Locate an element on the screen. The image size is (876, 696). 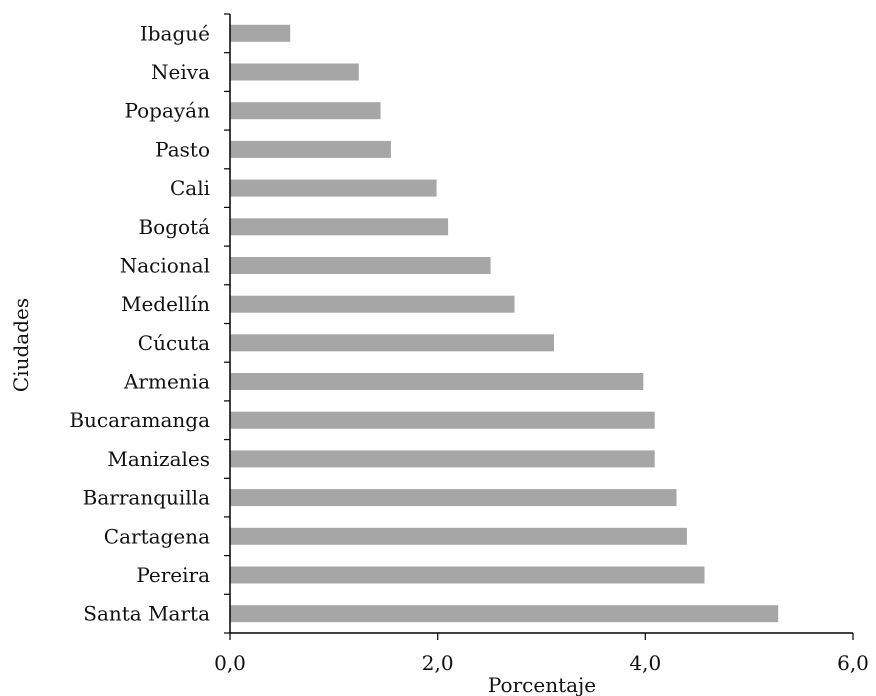
category-label: Neiva is located at coordinates (180, 72).